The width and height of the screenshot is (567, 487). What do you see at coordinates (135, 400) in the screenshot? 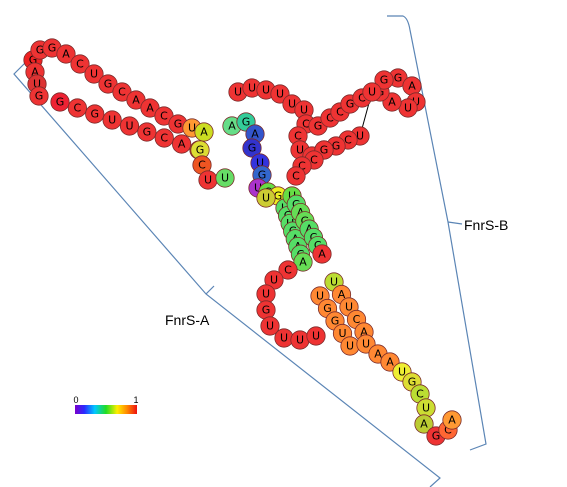
I see `colorbar-max-label: 1` at bounding box center [135, 400].